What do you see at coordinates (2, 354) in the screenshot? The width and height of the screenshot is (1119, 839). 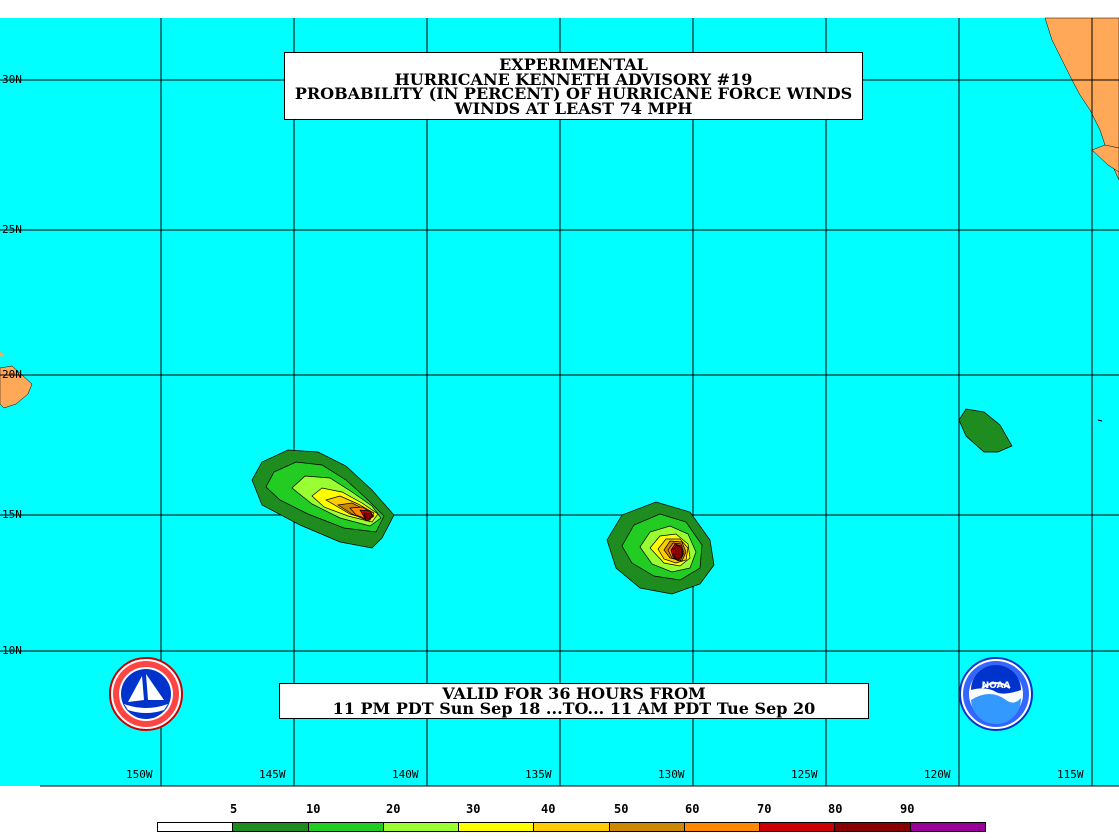 I see `hawaii-islet-land` at bounding box center [2, 354].